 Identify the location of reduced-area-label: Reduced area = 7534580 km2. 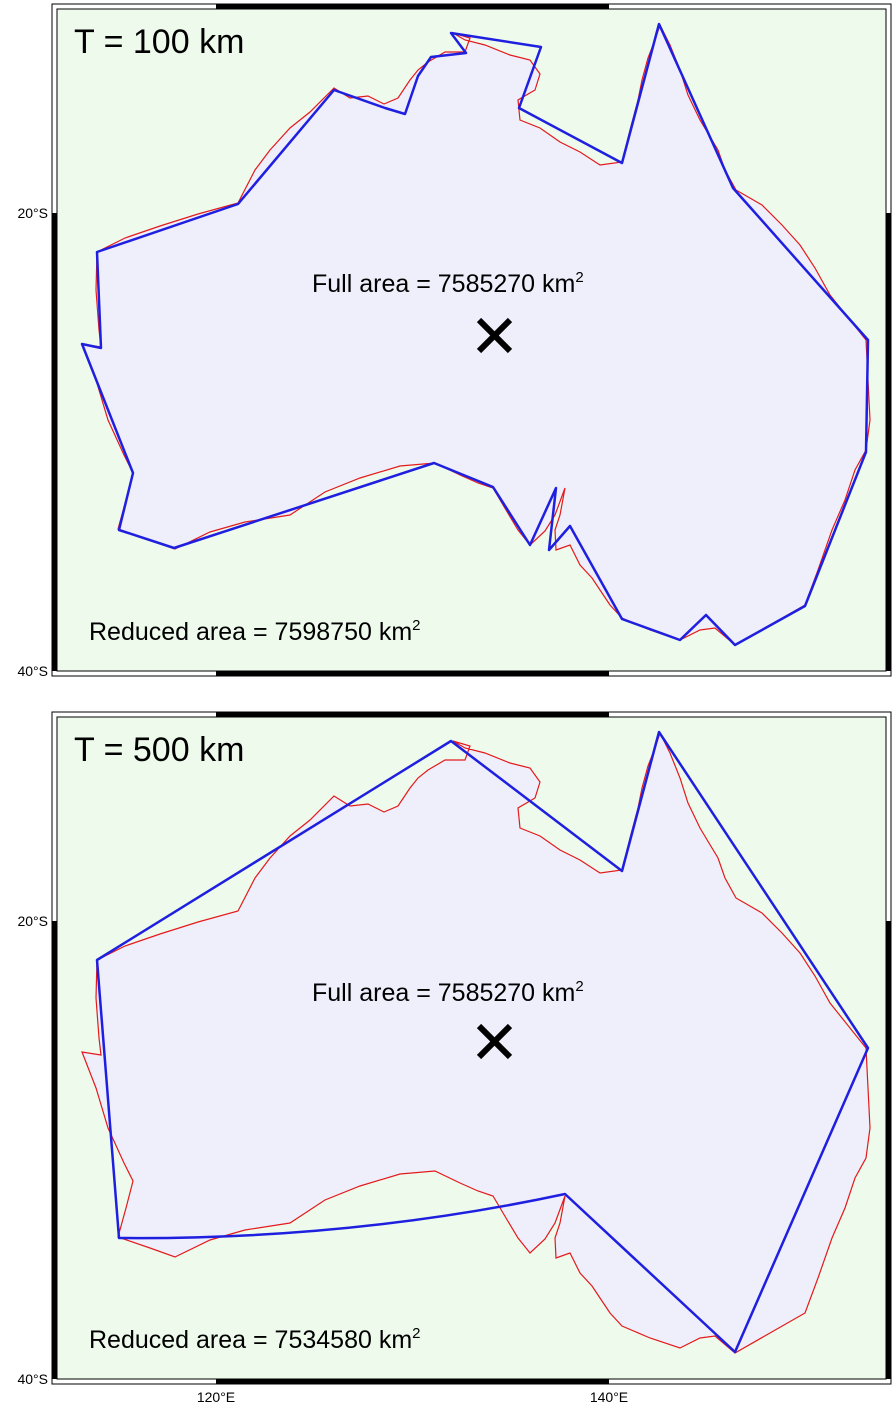
(255, 1339).